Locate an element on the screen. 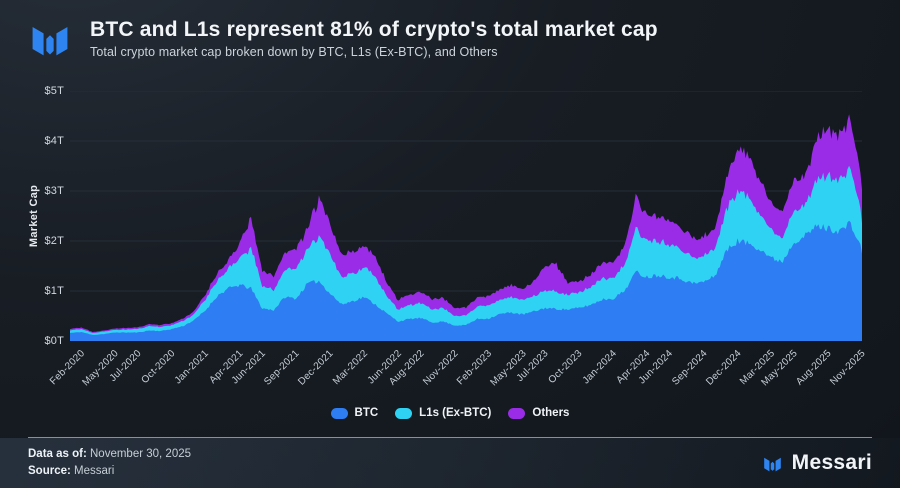 This screenshot has width=900, height=488. data-as-of-label: Data as of: is located at coordinates (57, 454).